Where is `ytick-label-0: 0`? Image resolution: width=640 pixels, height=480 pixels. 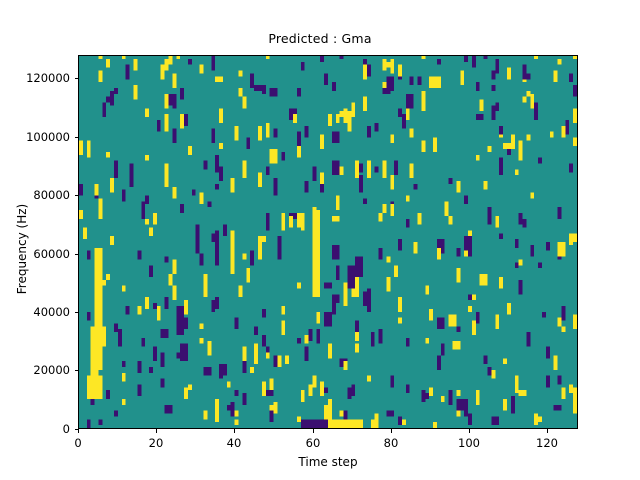
ytick-label-0: 0 is located at coordinates (66, 429).